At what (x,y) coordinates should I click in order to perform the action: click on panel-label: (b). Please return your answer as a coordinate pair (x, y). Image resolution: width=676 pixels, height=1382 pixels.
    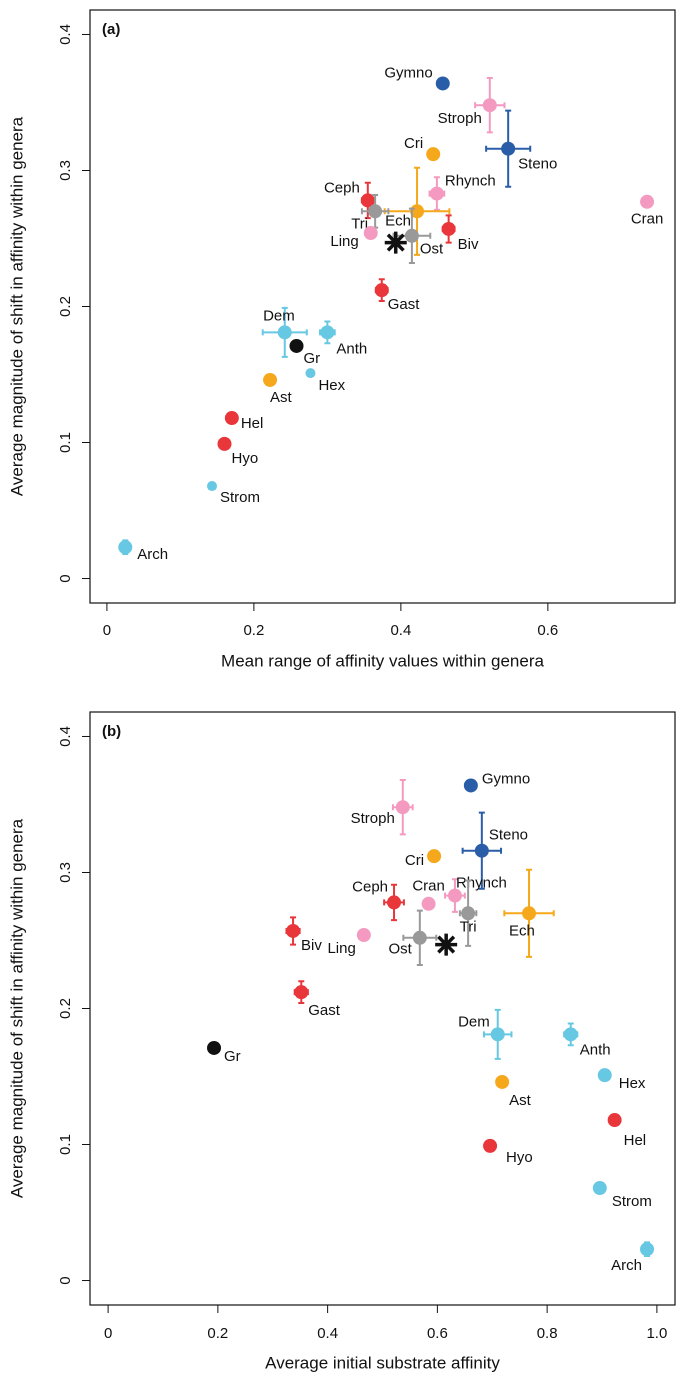
    Looking at the image, I should click on (111, 731).